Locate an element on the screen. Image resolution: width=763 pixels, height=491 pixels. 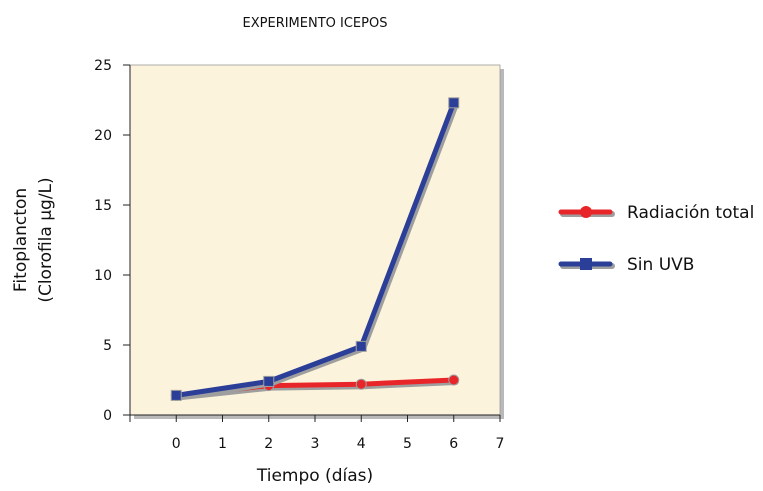
legend: Radiación total Sin UVB is located at coordinates (656, 239).